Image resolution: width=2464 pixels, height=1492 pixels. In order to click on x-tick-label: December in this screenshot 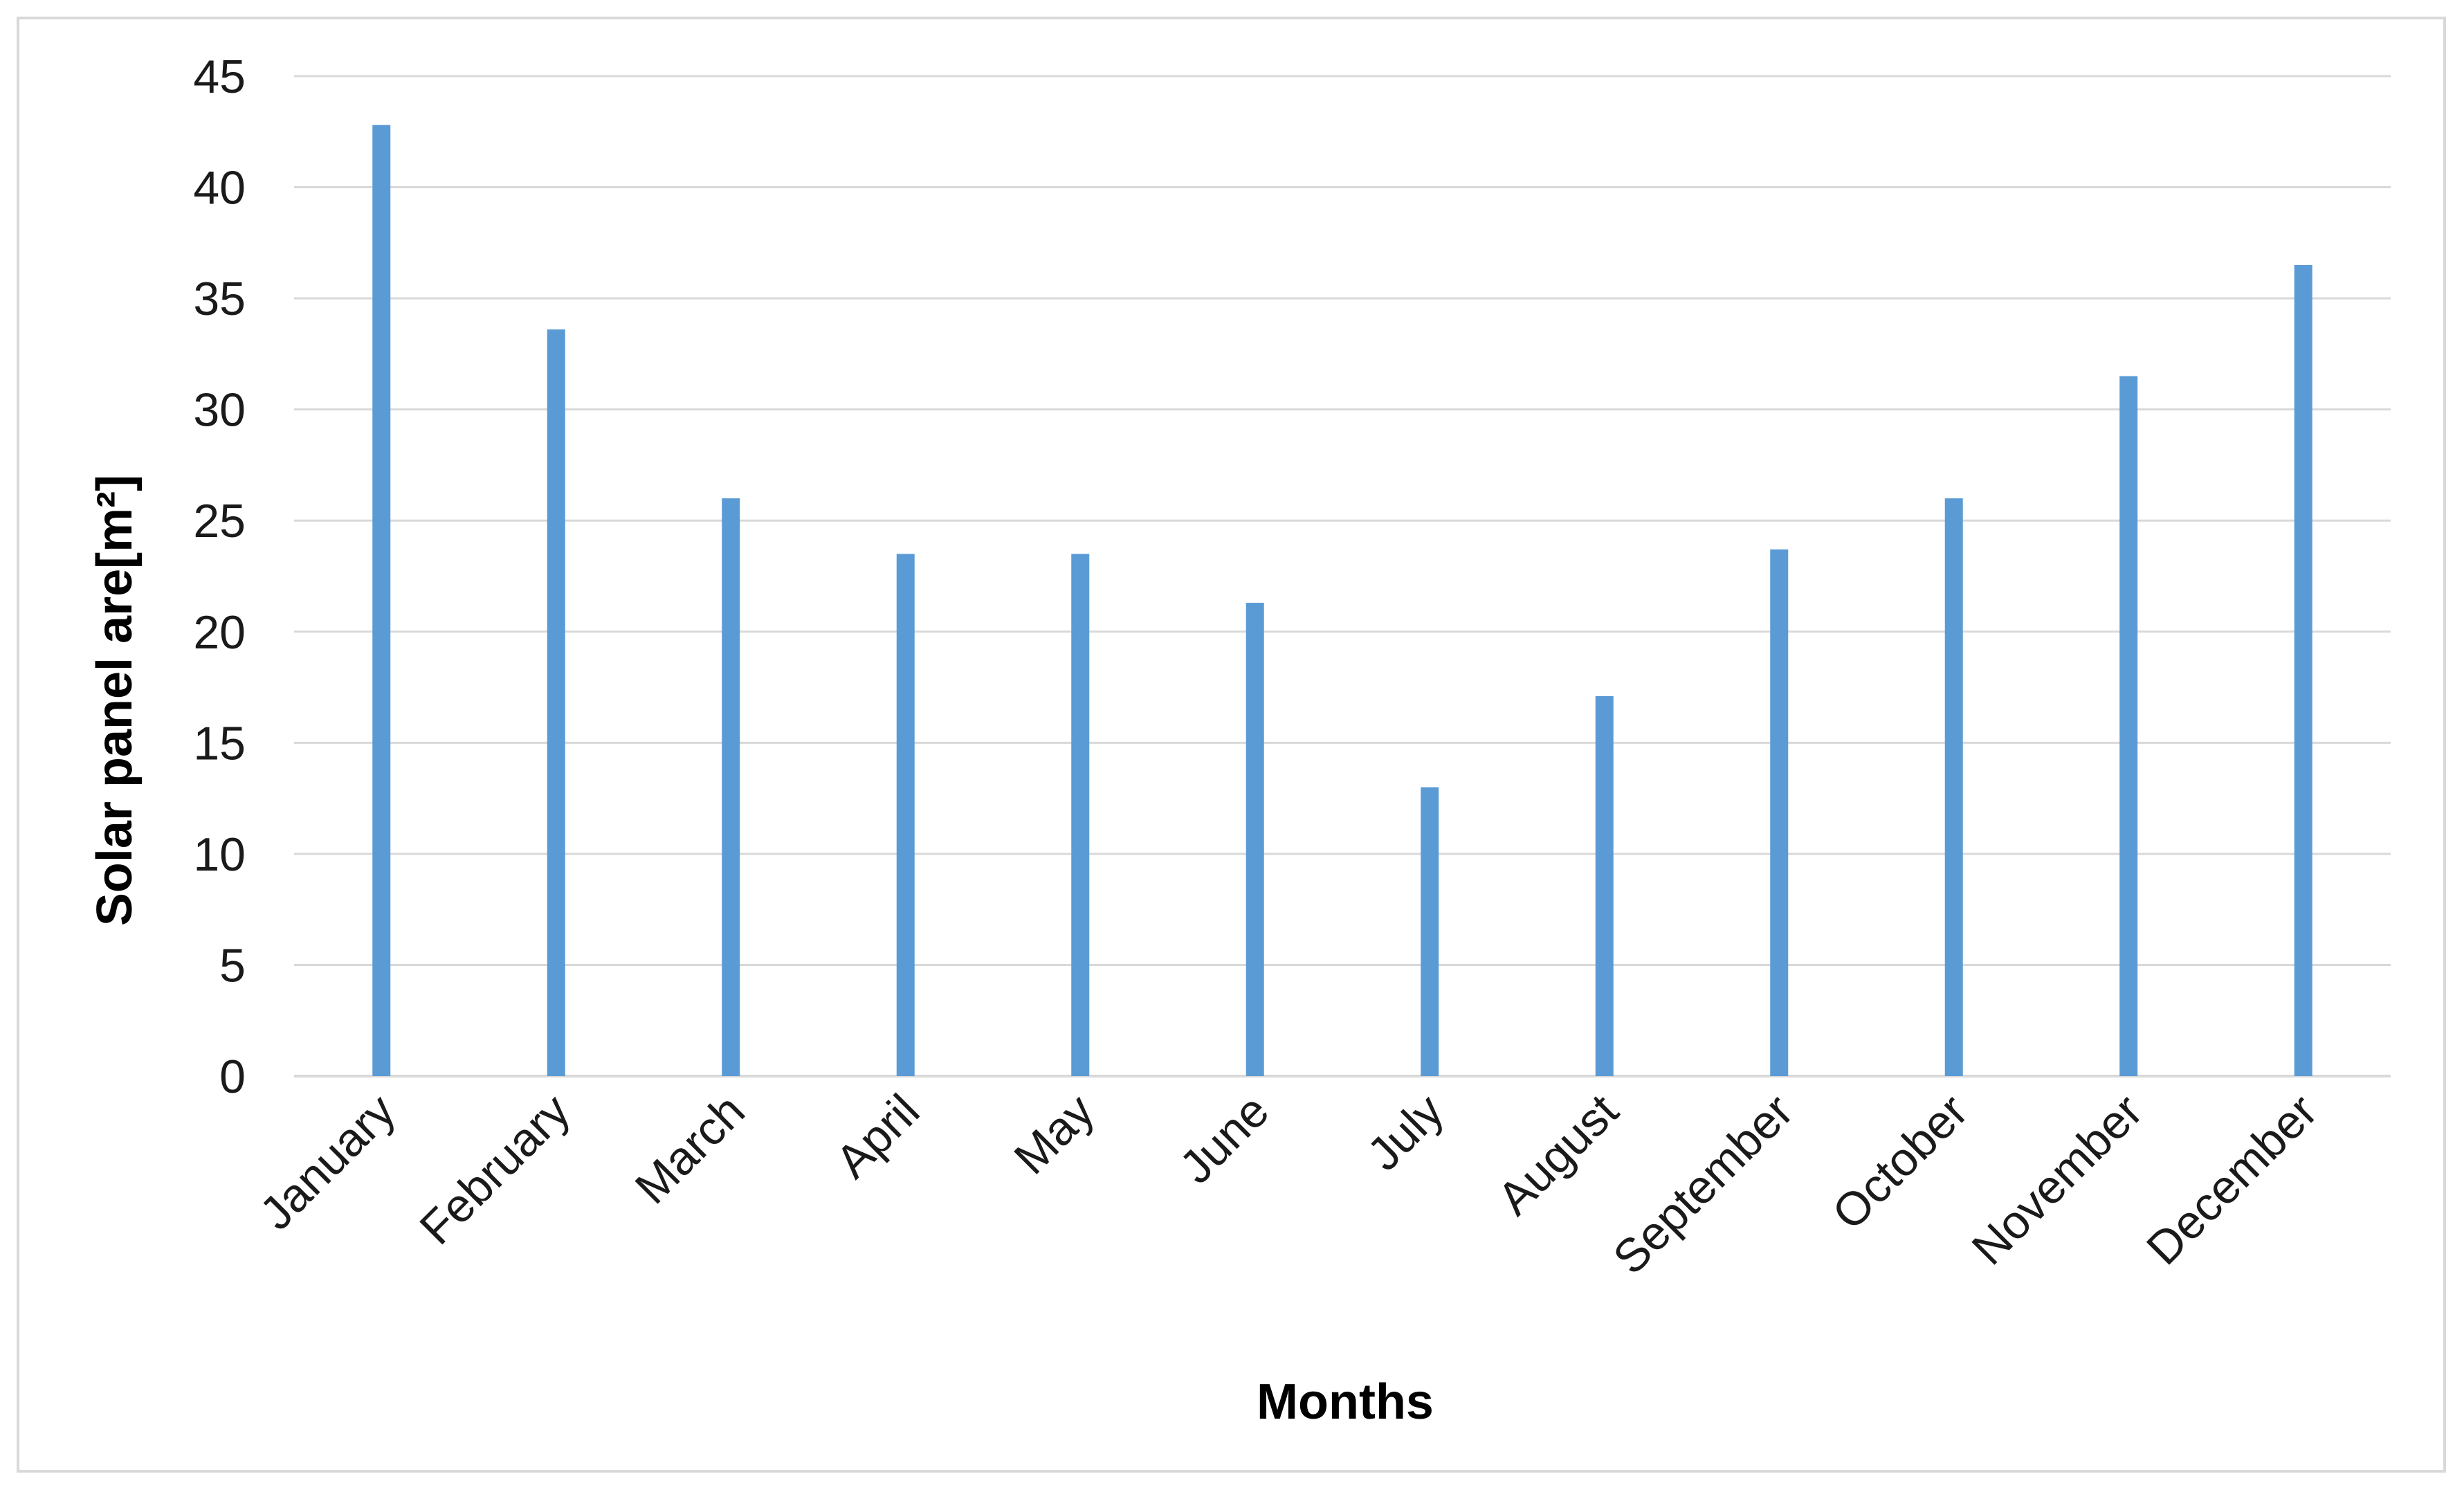, I will do `click(2232, 1179)`.